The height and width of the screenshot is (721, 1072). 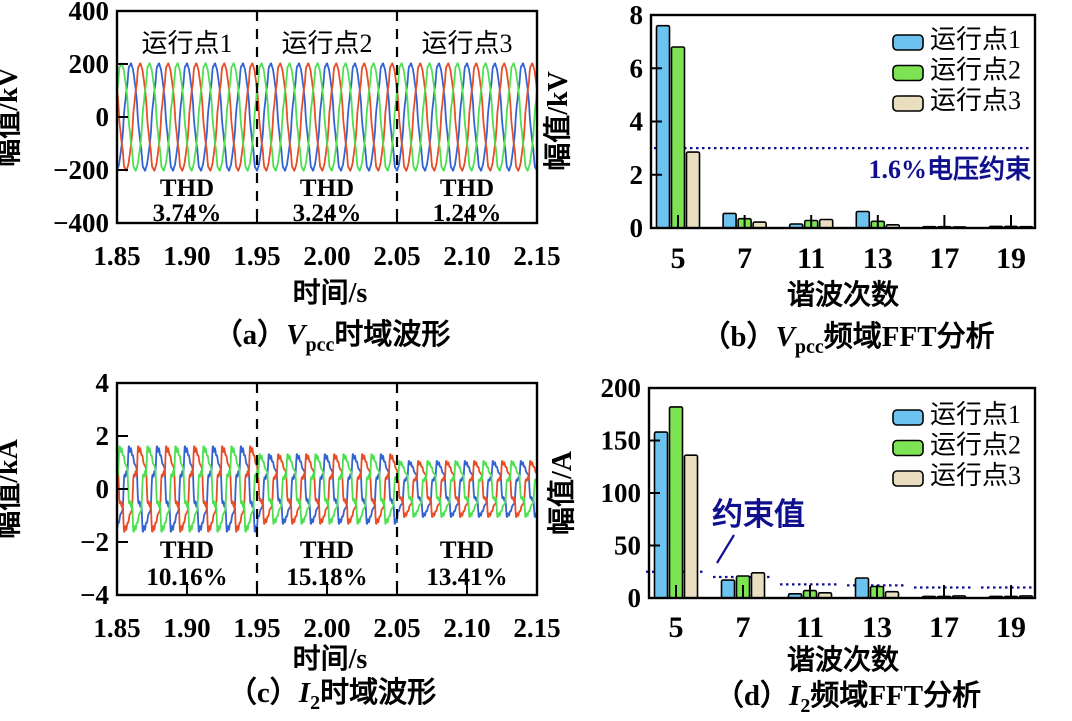 What do you see at coordinates (330, 659) in the screenshot?
I see `x-axis-label-c: 时间/s` at bounding box center [330, 659].